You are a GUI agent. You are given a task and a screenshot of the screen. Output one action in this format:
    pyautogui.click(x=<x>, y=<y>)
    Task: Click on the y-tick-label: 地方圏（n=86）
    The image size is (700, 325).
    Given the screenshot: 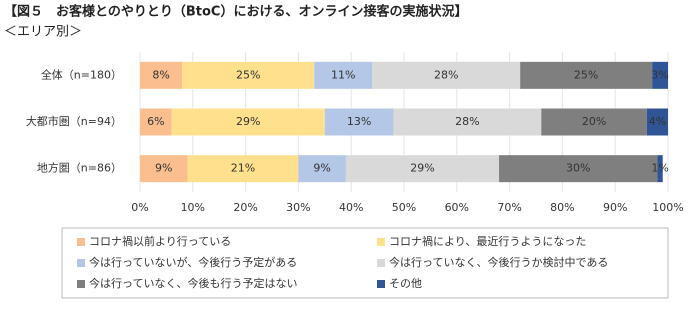 What is the action you would take?
    pyautogui.click(x=79, y=168)
    